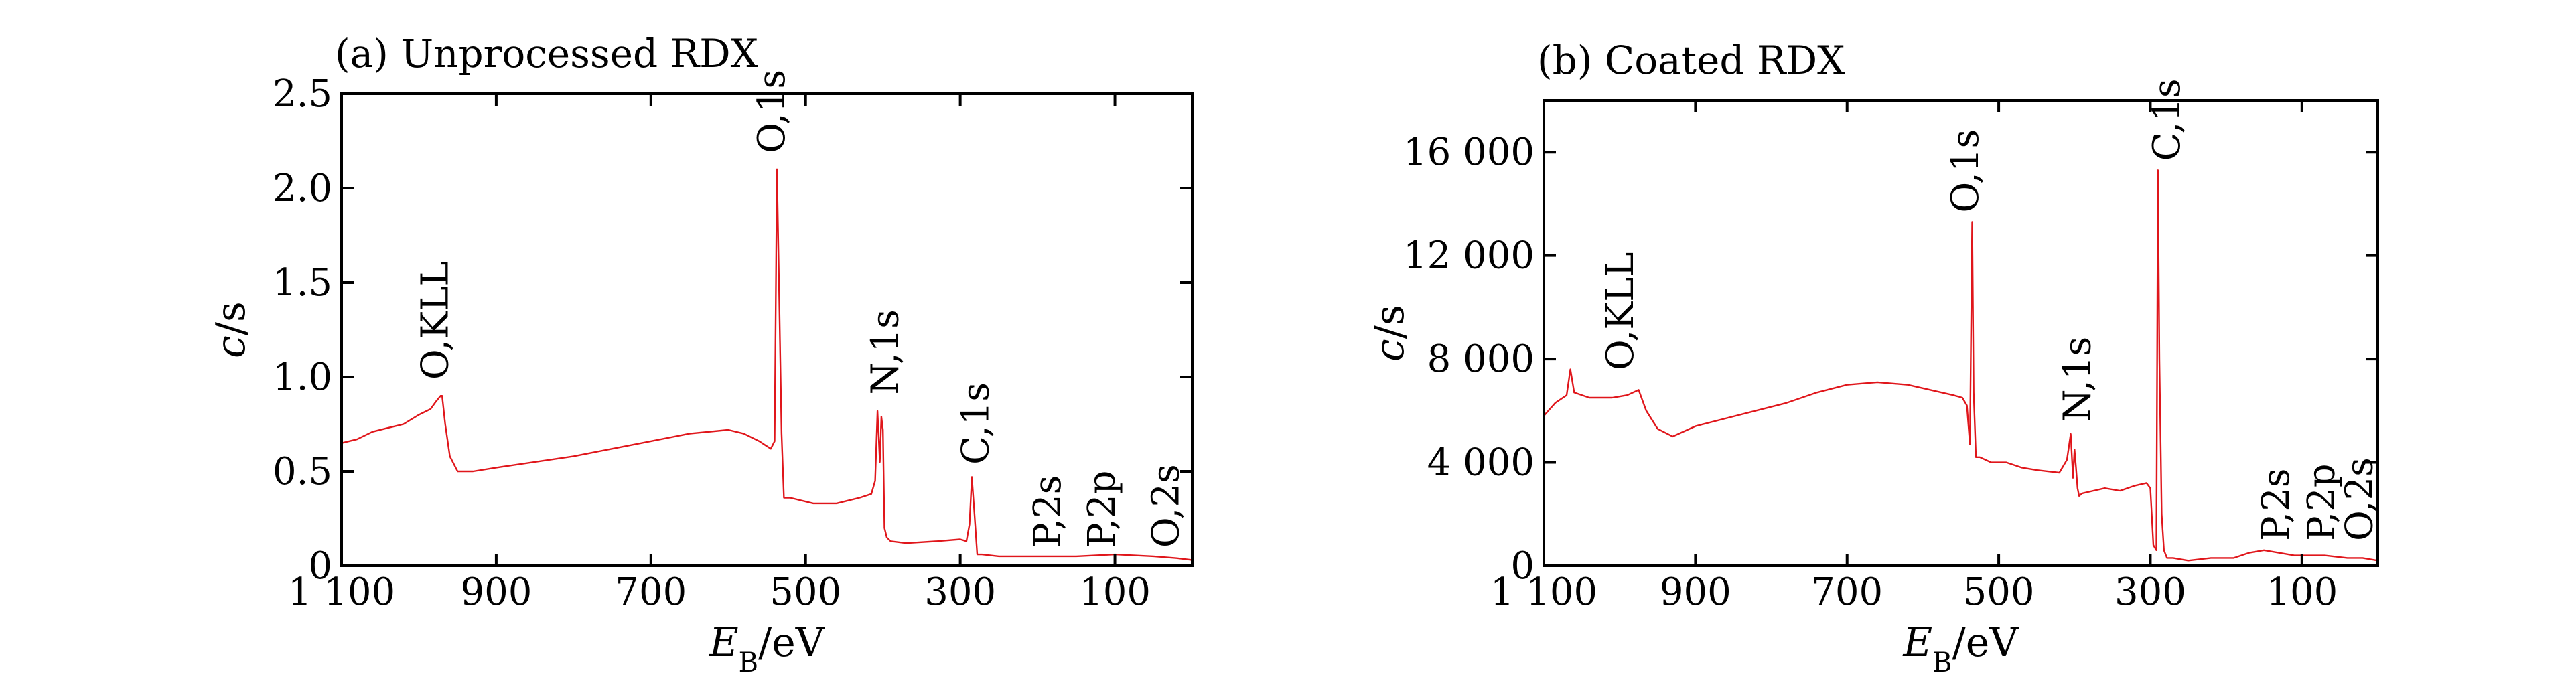  Describe the element at coordinates (2276, 504) in the screenshot. I see `panel-b-peak-label: P,2s` at that location.